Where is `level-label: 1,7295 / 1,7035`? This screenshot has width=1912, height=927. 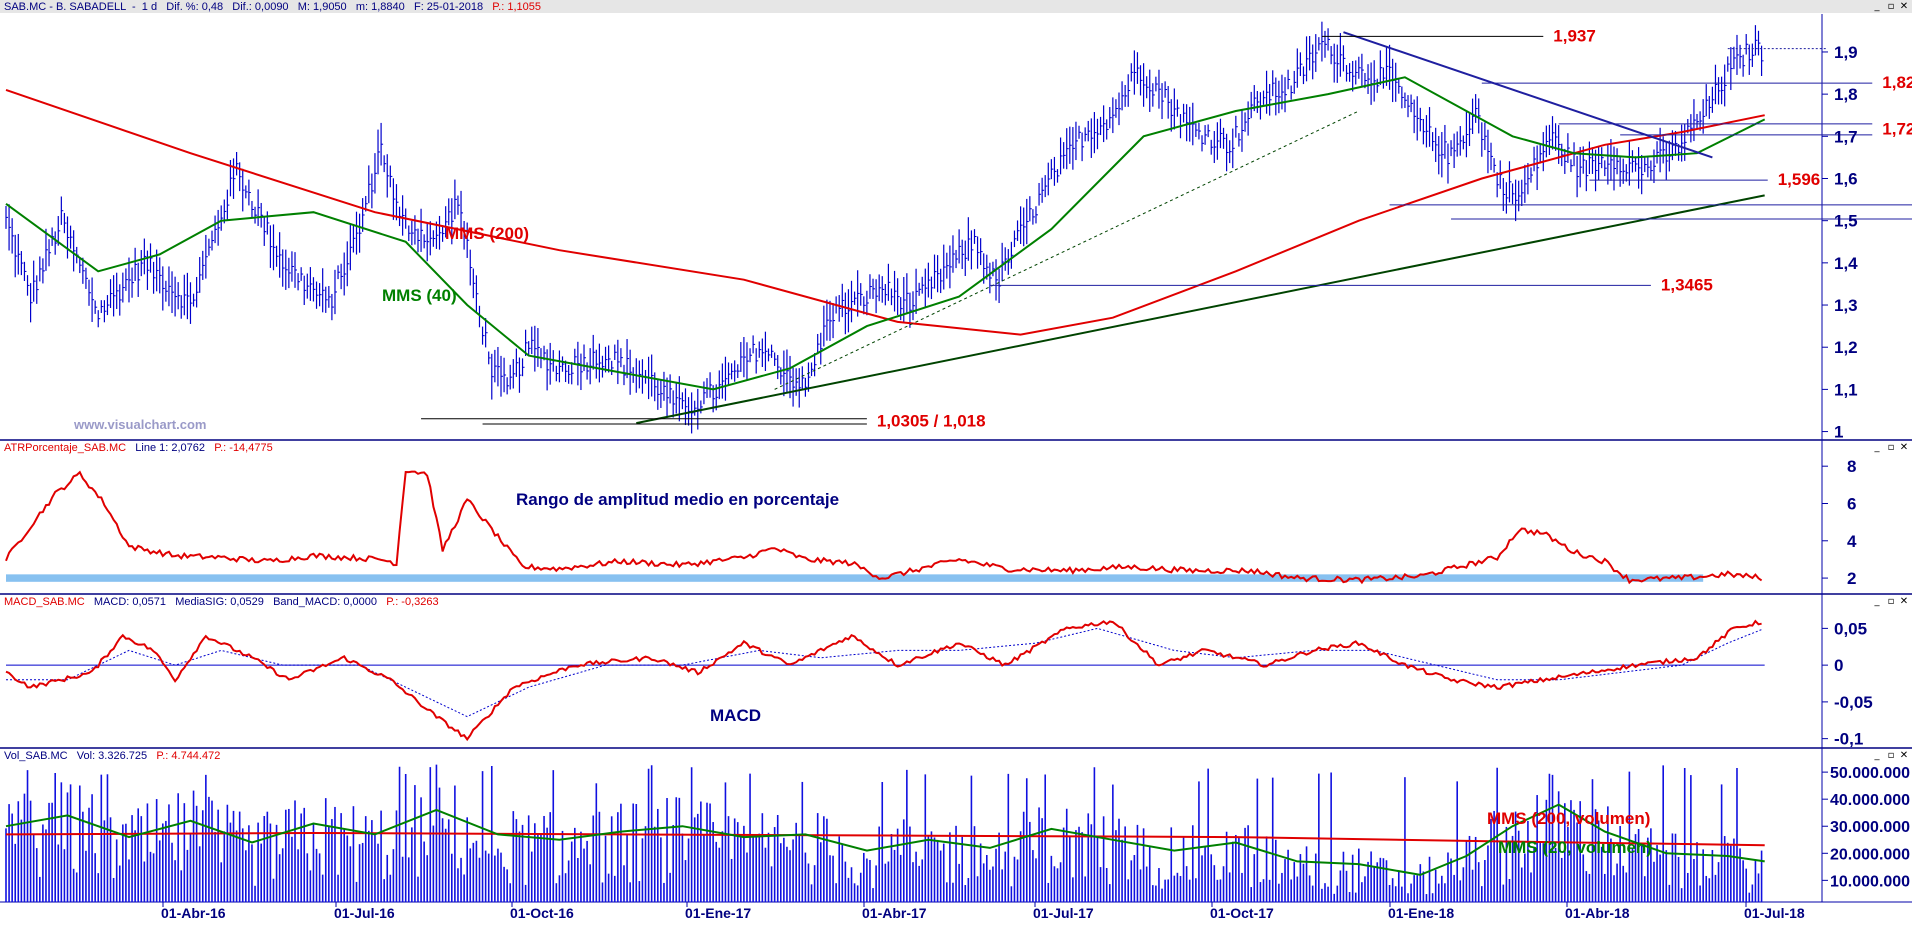
level-label: 1,7295 / 1,7035 is located at coordinates (1897, 128).